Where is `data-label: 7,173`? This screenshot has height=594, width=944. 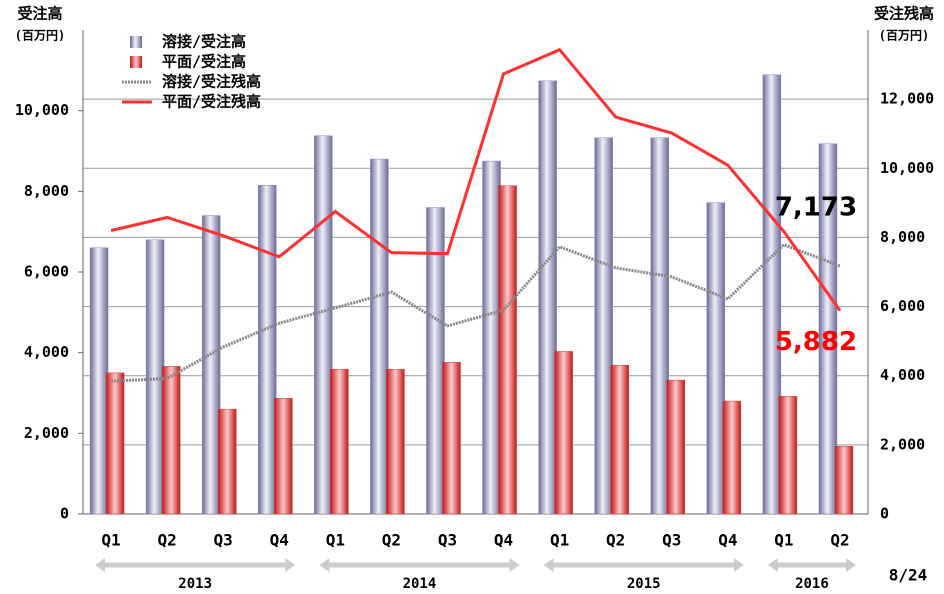
data-label: 7,173 is located at coordinates (816, 208).